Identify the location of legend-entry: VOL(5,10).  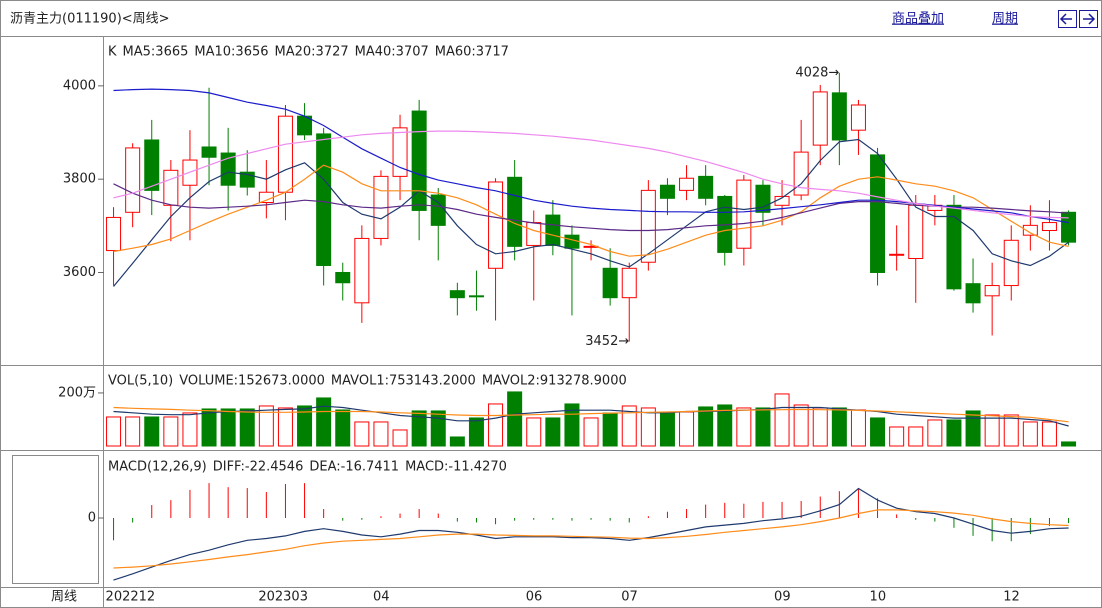
(140, 381).